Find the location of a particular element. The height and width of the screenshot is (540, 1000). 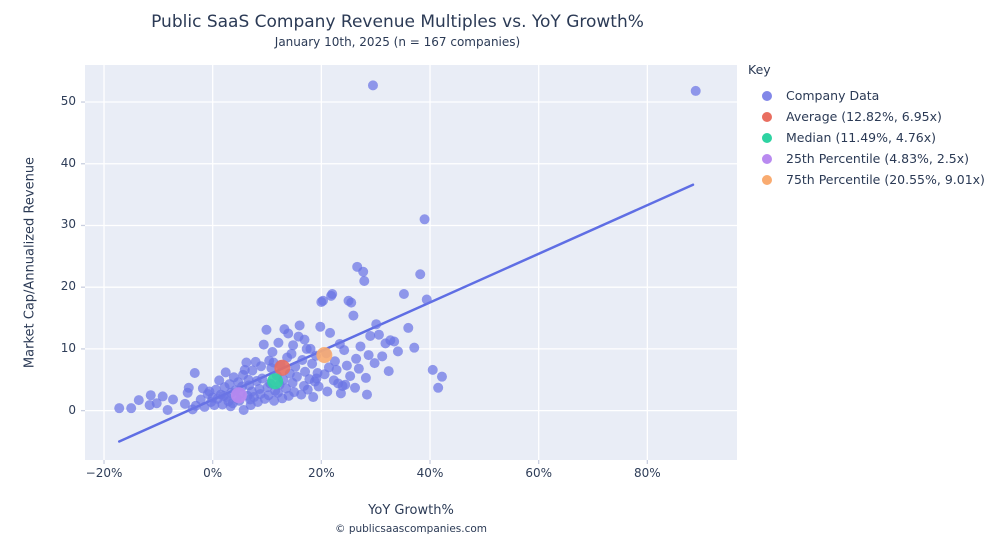

y-tick-label: 20 is located at coordinates (68, 286).